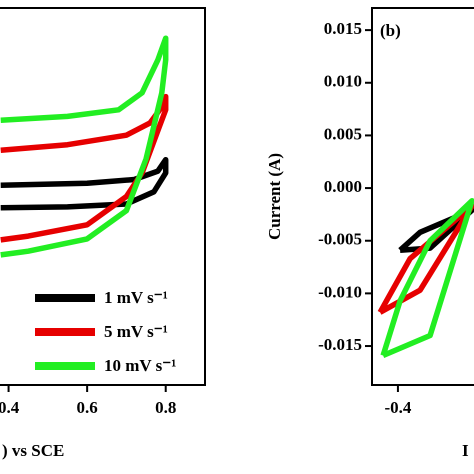 The image size is (474, 474). Describe the element at coordinates (343, 28) in the screenshot. I see `y-tick-label: 0.015` at that location.